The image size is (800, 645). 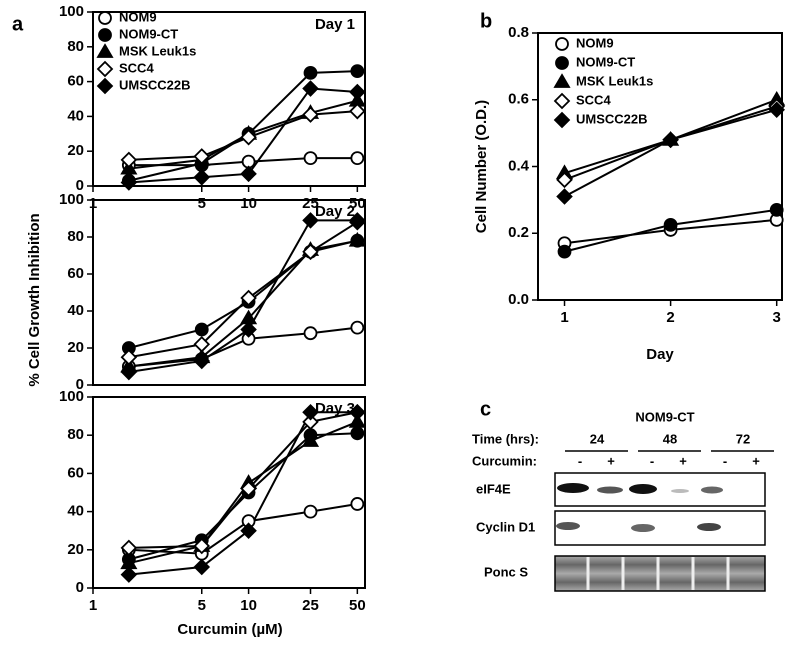 What do you see at coordinates (660, 354) in the screenshot?
I see `x-axis-label: Day` at bounding box center [660, 354].